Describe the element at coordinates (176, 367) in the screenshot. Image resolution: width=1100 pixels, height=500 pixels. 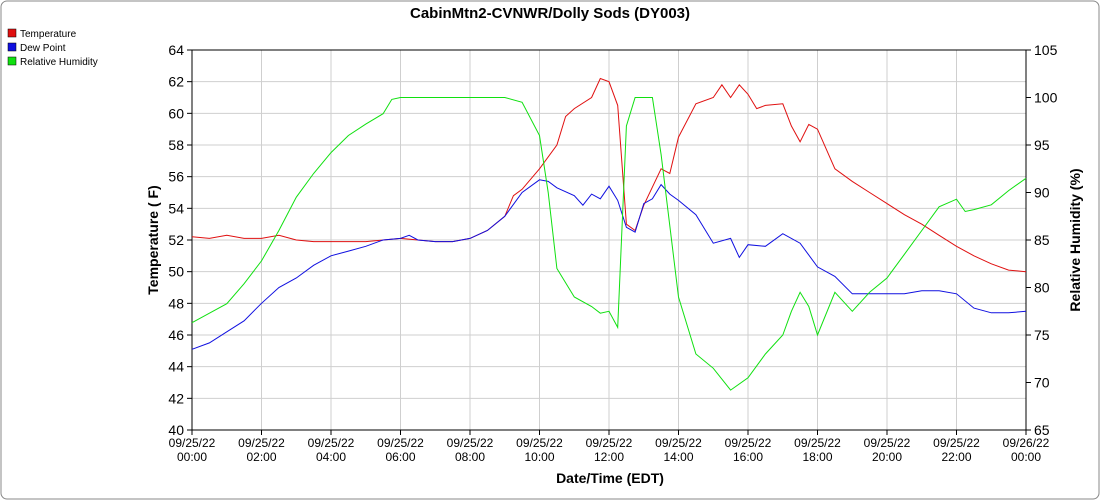
I see `y-tick-label: 44` at that location.